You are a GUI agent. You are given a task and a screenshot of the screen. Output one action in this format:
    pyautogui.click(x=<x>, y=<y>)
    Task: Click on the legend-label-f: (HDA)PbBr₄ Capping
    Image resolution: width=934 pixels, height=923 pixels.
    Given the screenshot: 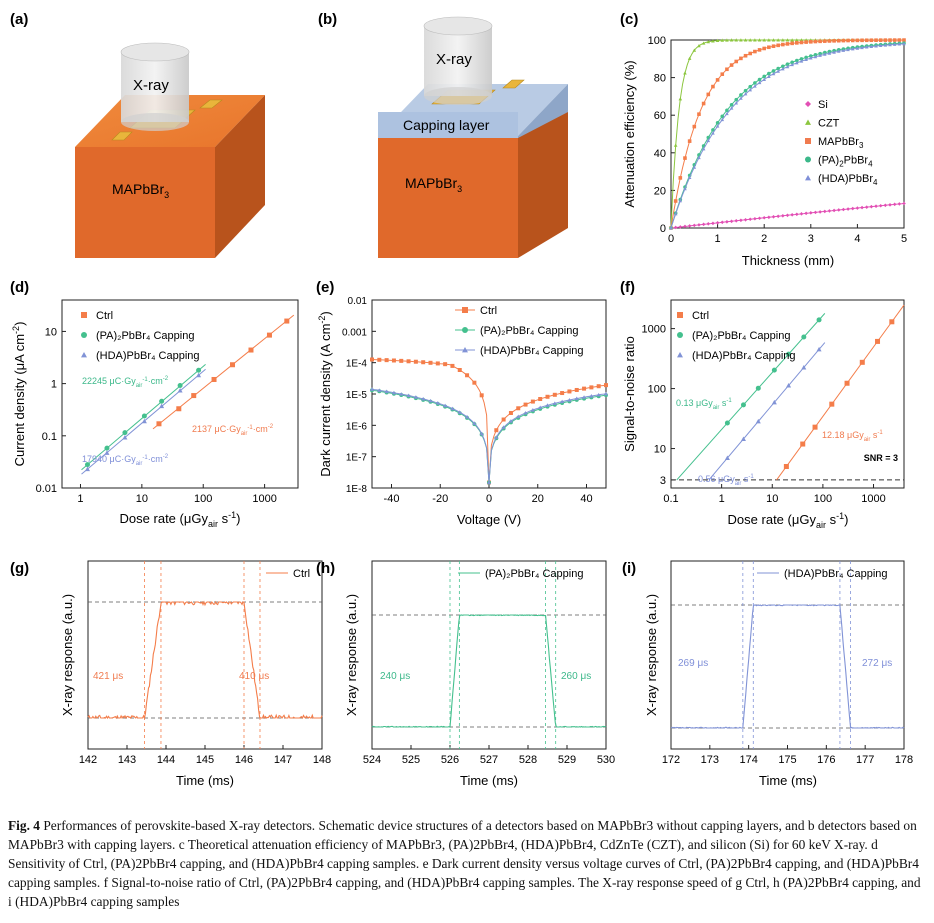 What is the action you would take?
    pyautogui.click(x=744, y=356)
    